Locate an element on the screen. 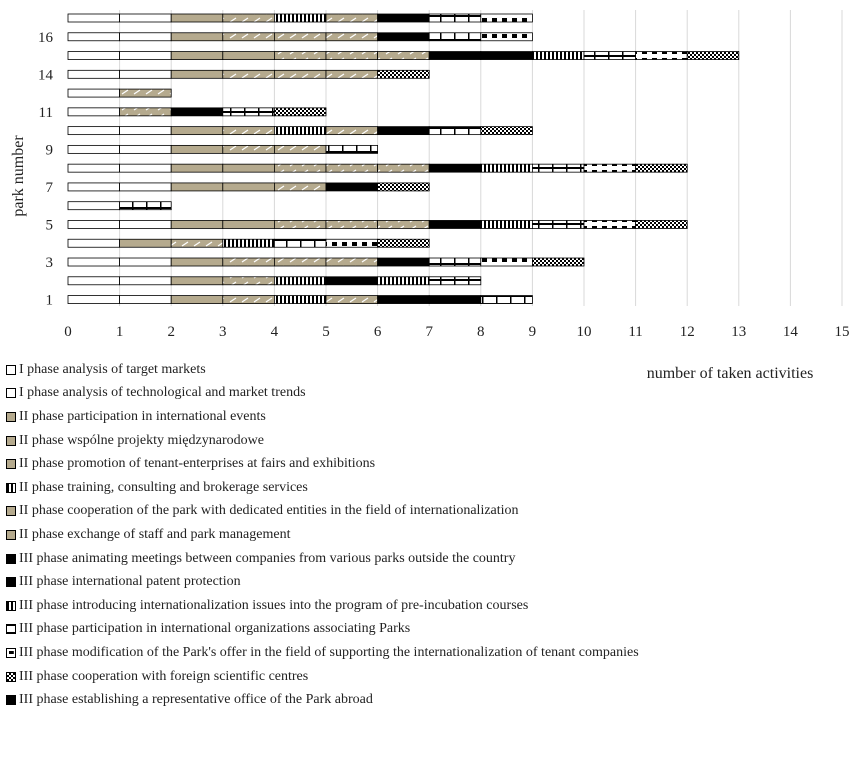 The height and width of the screenshot is (757, 861). y-tick-label: 5 is located at coordinates (50, 225).